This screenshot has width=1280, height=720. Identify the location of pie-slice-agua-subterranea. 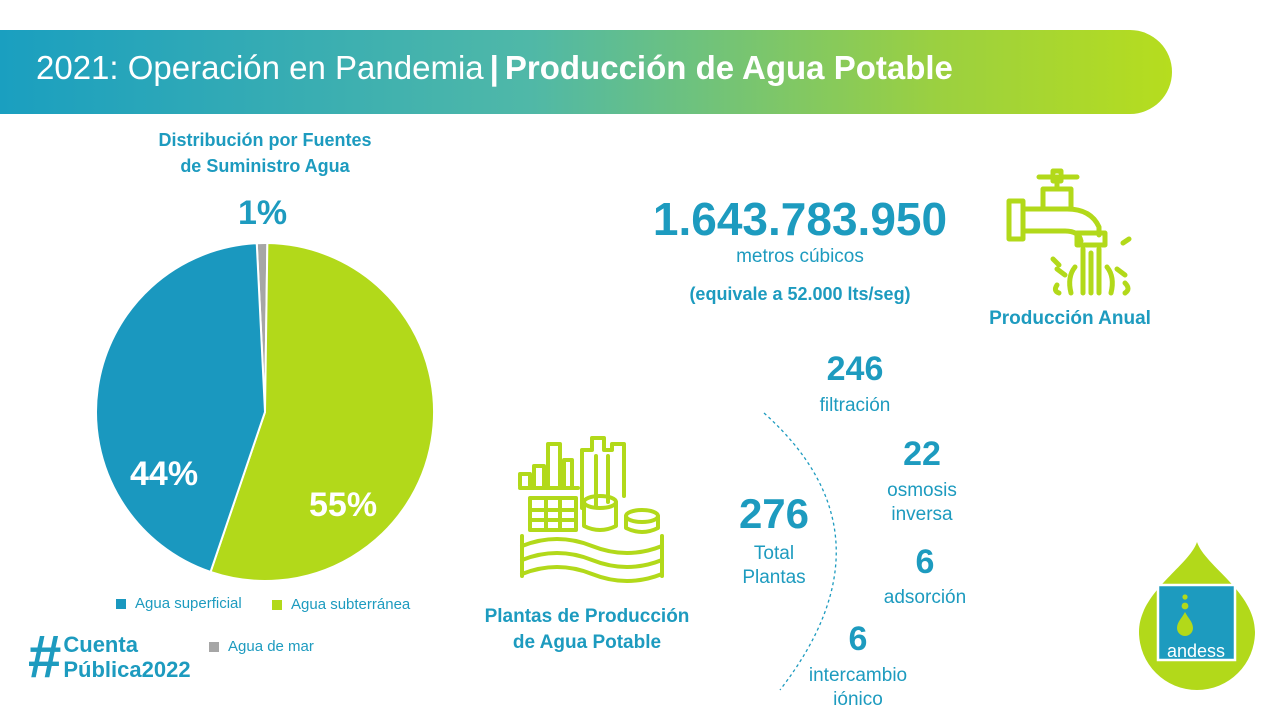
(322, 412).